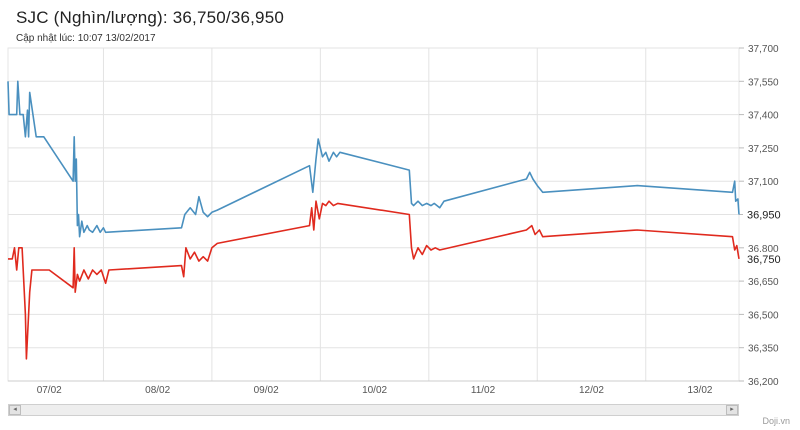  Describe the element at coordinates (591, 390) in the screenshot. I see `x-tick-label: 12/02` at that location.